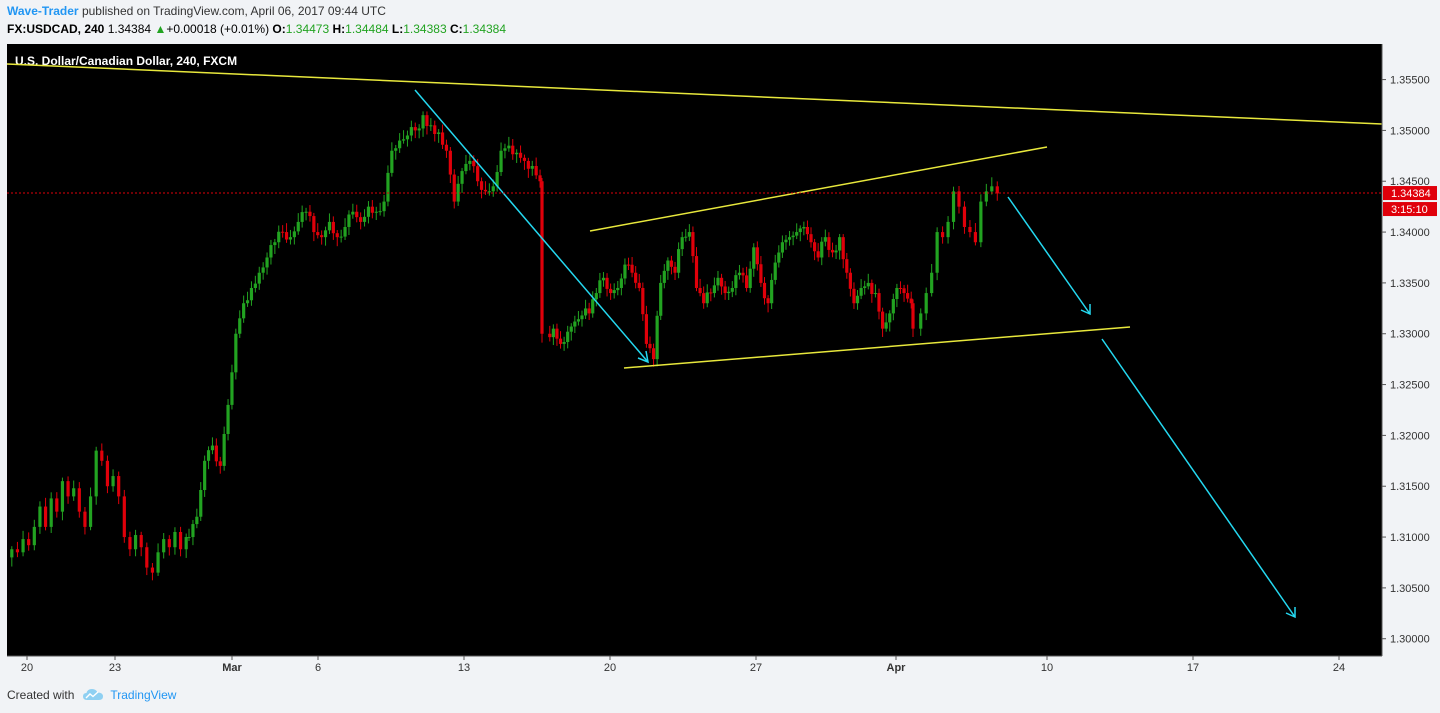 The height and width of the screenshot is (713, 1440). Describe the element at coordinates (1410, 182) in the screenshot. I see `y-tick-label: 1.34500` at that location.